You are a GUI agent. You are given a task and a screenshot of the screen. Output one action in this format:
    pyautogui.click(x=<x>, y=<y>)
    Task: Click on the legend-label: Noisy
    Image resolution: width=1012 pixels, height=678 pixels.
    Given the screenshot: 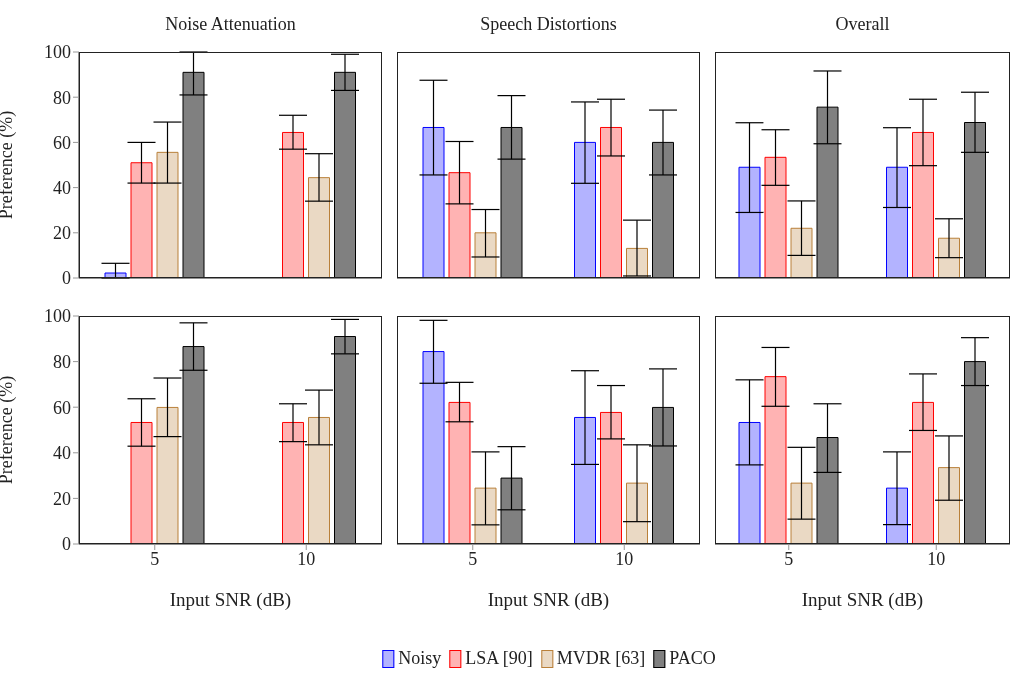 What is the action you would take?
    pyautogui.click(x=420, y=658)
    